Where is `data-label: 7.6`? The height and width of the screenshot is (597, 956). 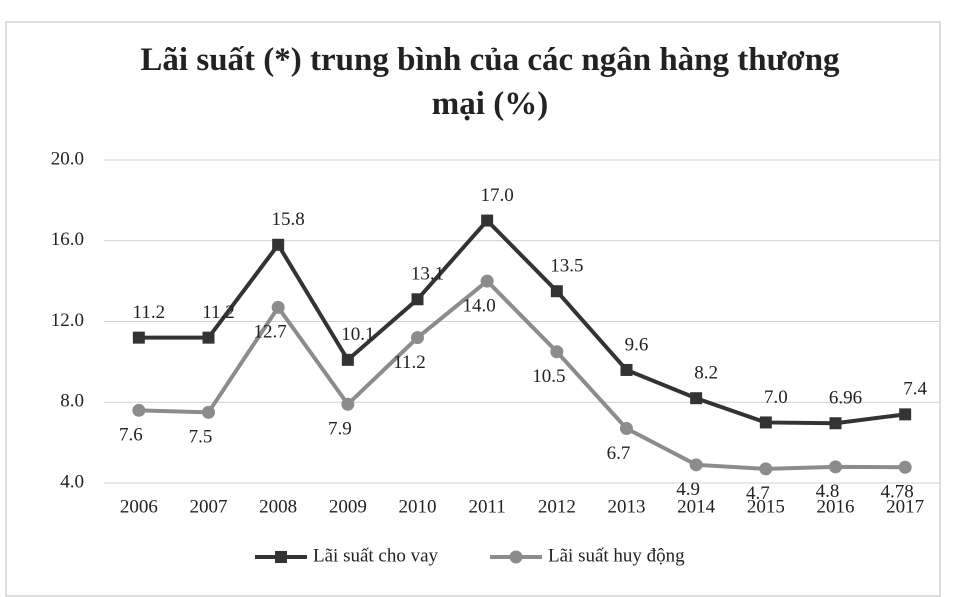
data-label: 7.6 is located at coordinates (131, 435).